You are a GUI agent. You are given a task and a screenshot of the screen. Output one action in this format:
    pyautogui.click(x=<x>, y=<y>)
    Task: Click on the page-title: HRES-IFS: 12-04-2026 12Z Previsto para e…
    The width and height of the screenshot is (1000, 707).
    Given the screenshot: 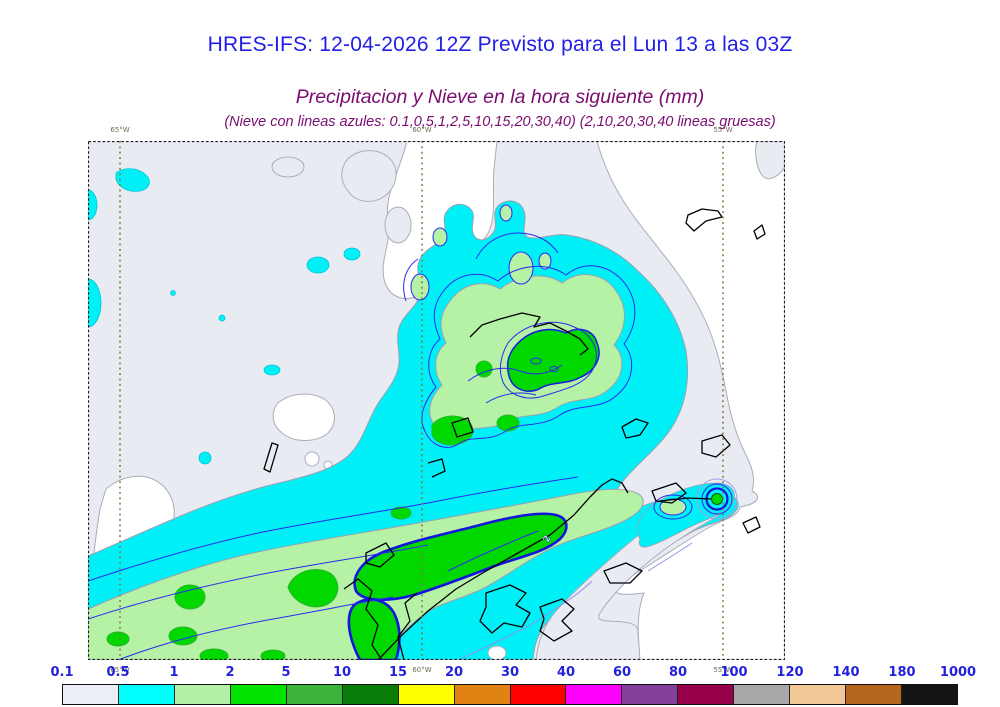 What is the action you would take?
    pyautogui.click(x=500, y=44)
    